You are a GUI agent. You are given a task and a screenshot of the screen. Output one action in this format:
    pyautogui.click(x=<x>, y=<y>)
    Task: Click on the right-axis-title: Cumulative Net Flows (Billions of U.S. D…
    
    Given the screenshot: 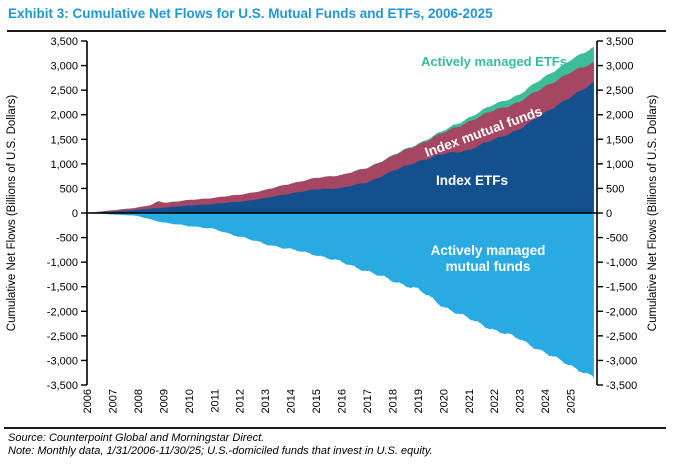 What is the action you would take?
    pyautogui.click(x=653, y=213)
    